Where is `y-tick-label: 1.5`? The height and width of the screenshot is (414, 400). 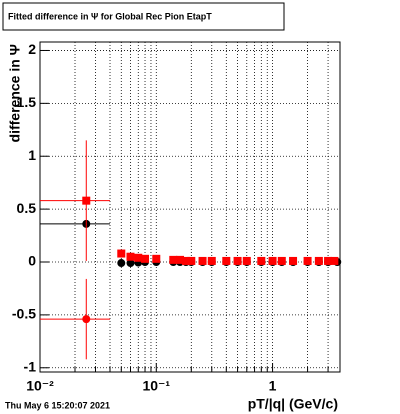 y-tick-label: 1.5 is located at coordinates (27, 102).